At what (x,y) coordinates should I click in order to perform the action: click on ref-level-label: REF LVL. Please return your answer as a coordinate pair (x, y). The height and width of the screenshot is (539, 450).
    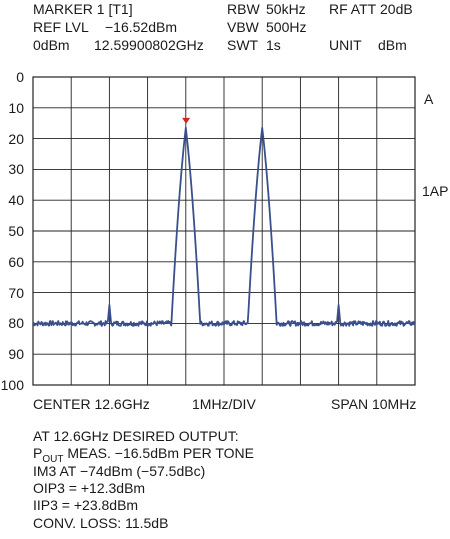
    Looking at the image, I should click on (61, 27).